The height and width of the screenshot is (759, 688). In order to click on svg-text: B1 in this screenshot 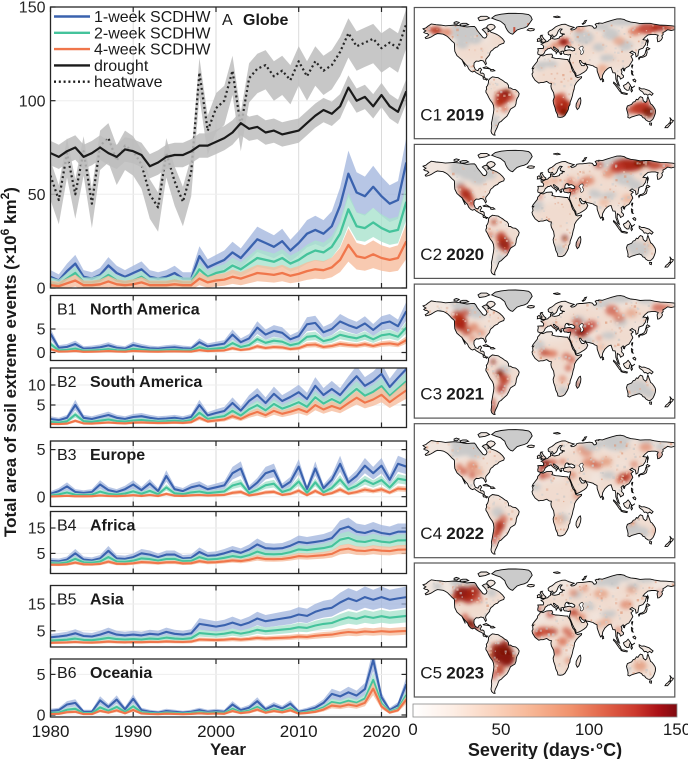, I will do `click(67, 310)`.